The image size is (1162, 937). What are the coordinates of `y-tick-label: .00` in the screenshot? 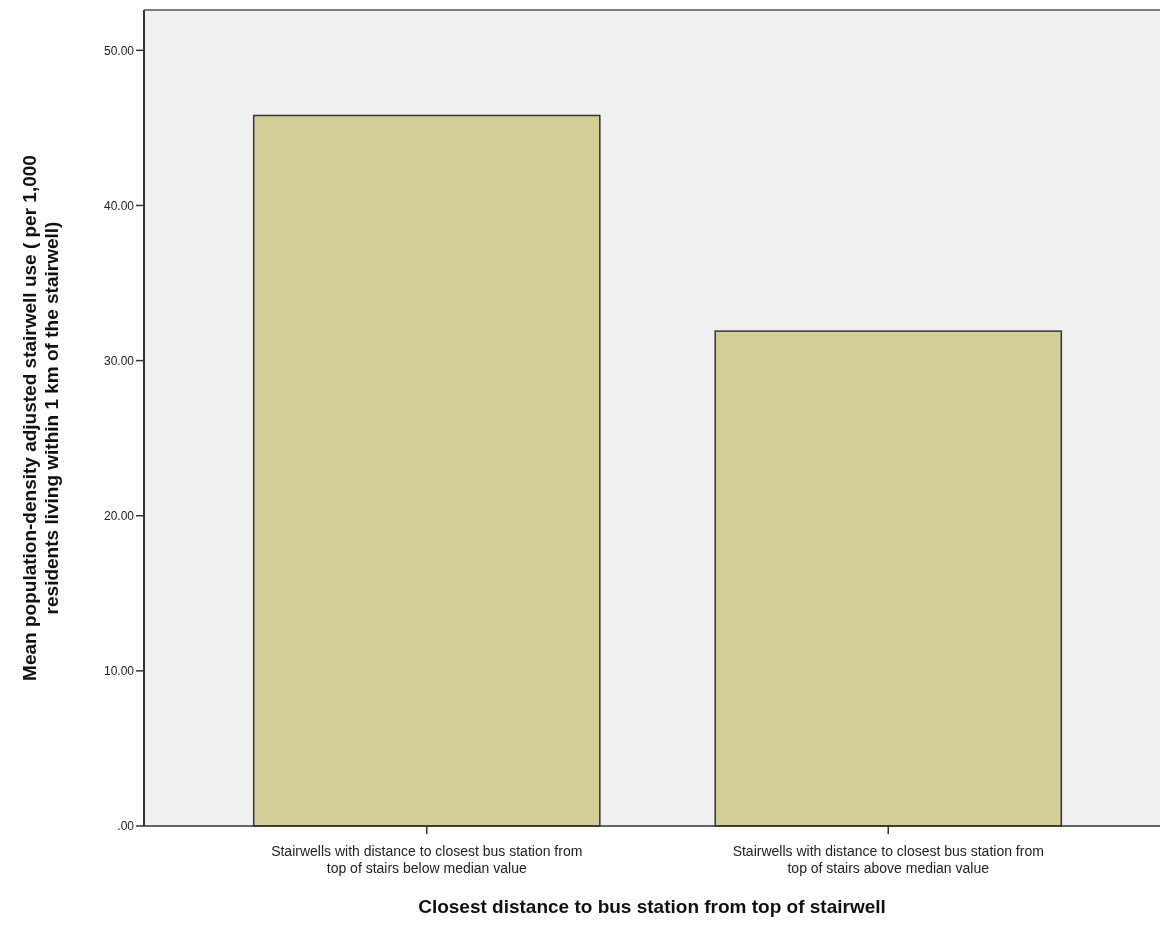 It's located at (126, 826).